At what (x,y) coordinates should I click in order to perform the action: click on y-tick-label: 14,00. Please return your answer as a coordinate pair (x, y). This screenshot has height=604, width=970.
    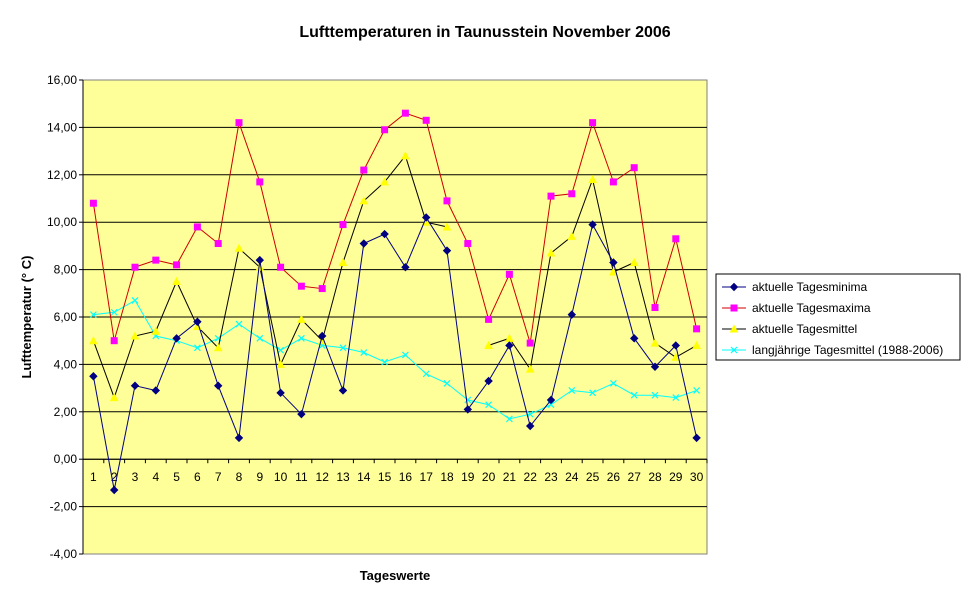
    Looking at the image, I should click on (62, 127).